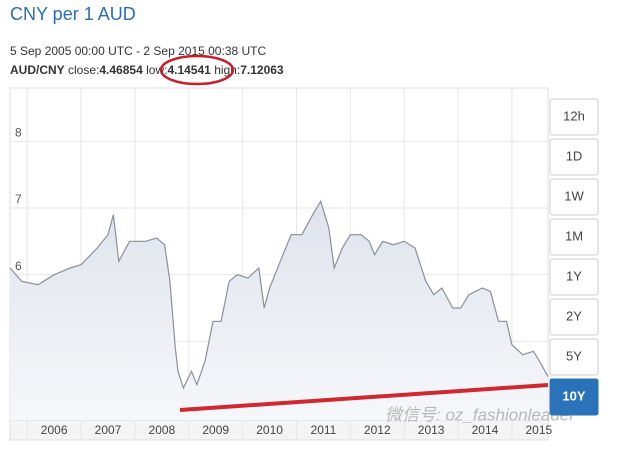 The image size is (620, 453). What do you see at coordinates (18, 199) in the screenshot?
I see `y-tick-label: 7` at bounding box center [18, 199].